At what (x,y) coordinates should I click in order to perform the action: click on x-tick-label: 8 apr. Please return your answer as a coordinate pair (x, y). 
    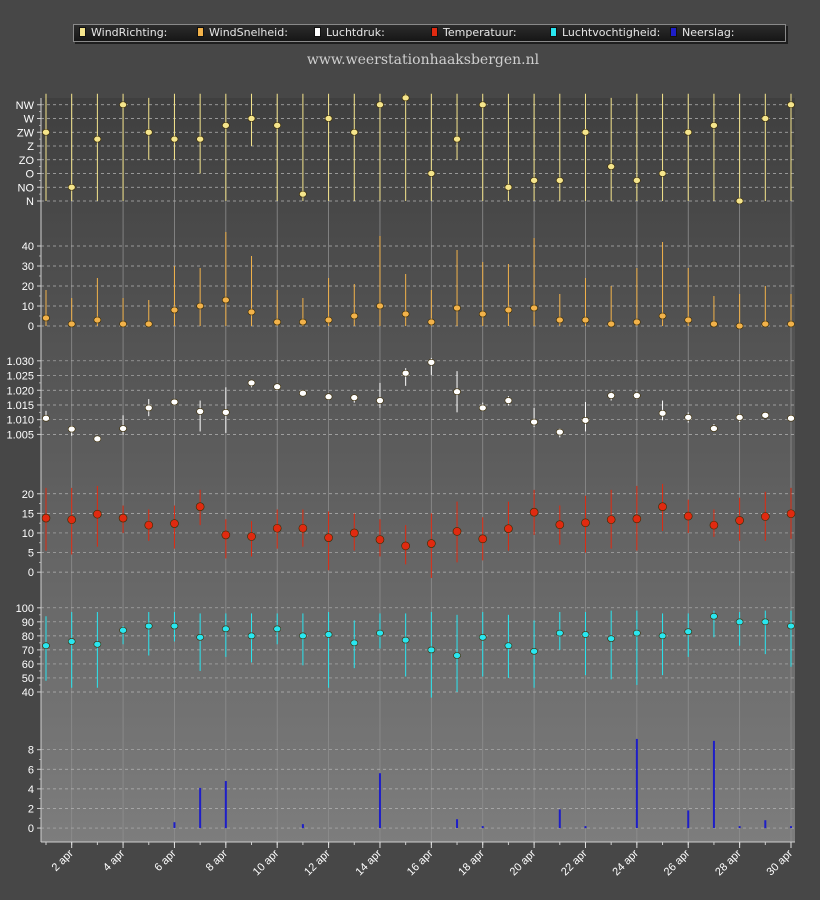
    Looking at the image, I should click on (217, 860).